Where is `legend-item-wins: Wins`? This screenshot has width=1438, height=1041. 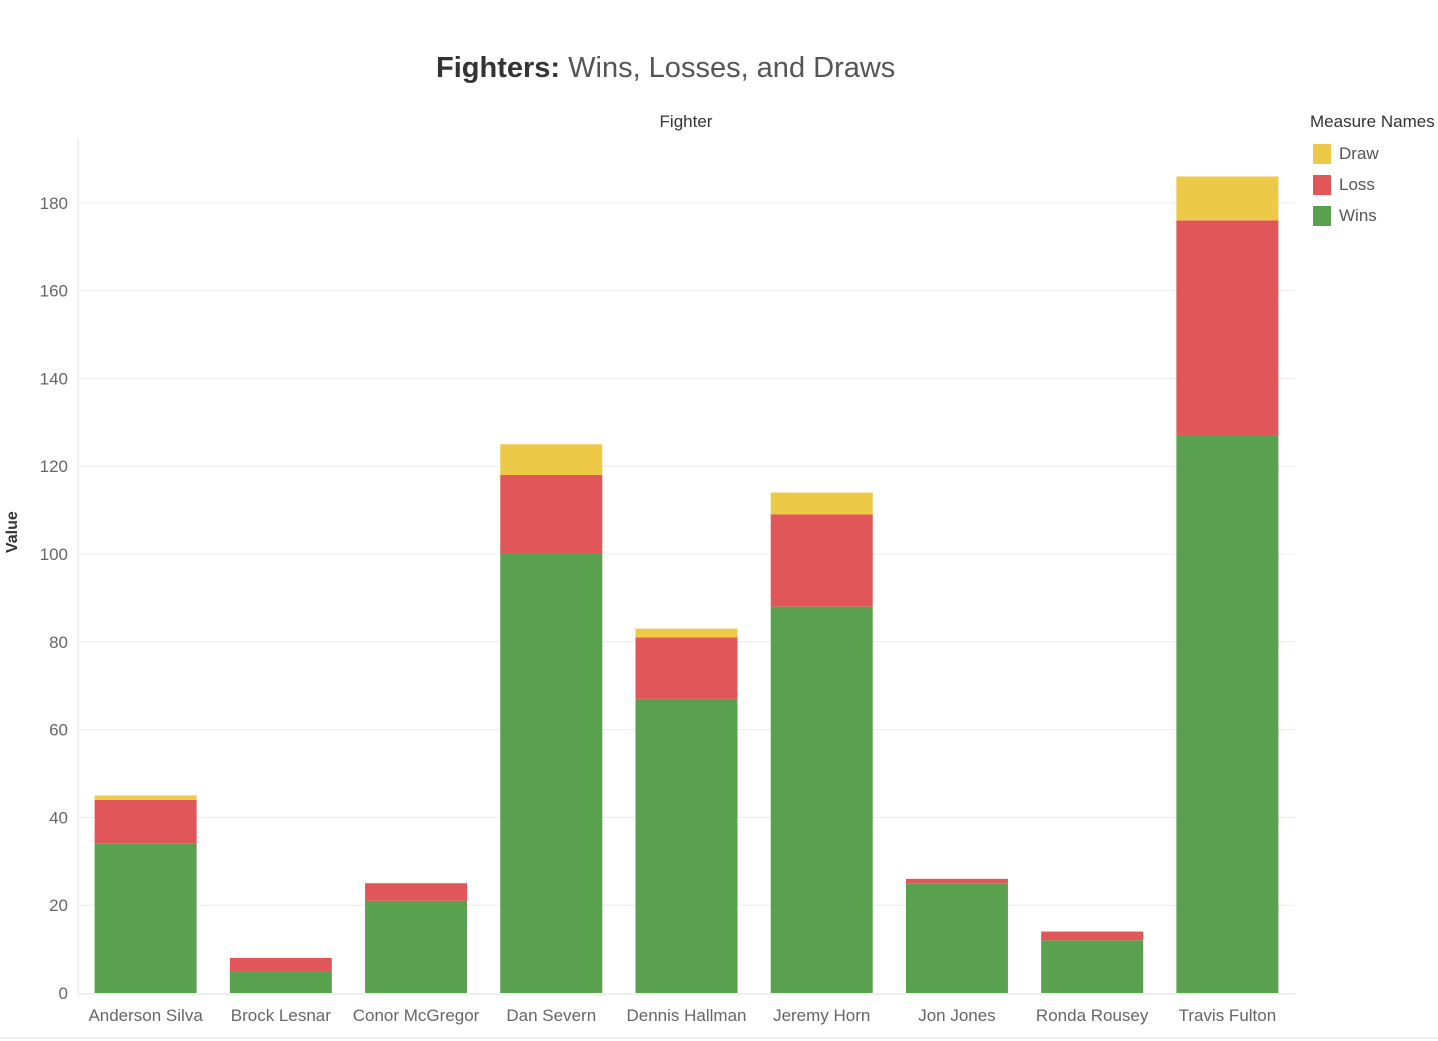
legend-item-wins: Wins is located at coordinates (1372, 215).